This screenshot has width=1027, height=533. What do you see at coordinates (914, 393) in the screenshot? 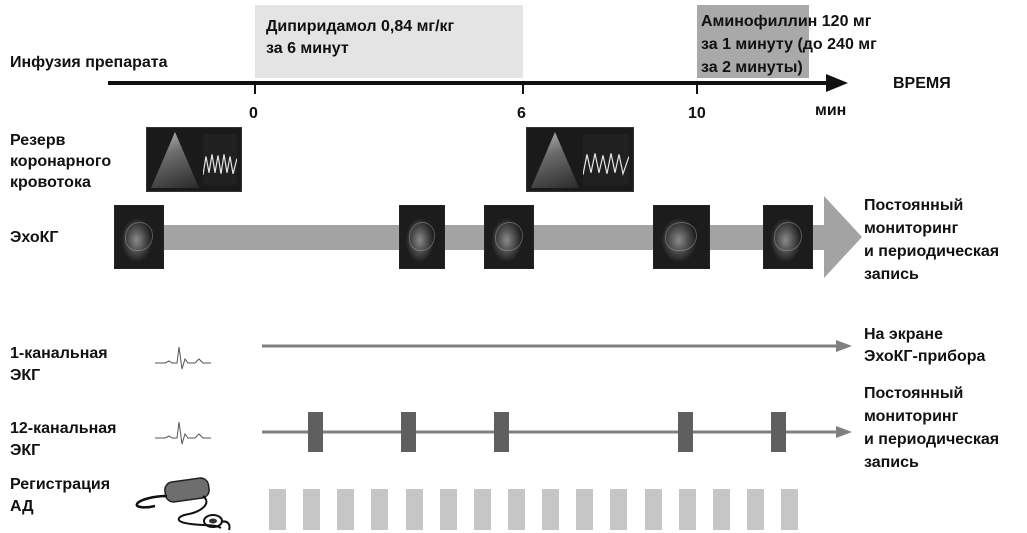
I see `ecg12-note-line1: Постоянный` at bounding box center [914, 393].